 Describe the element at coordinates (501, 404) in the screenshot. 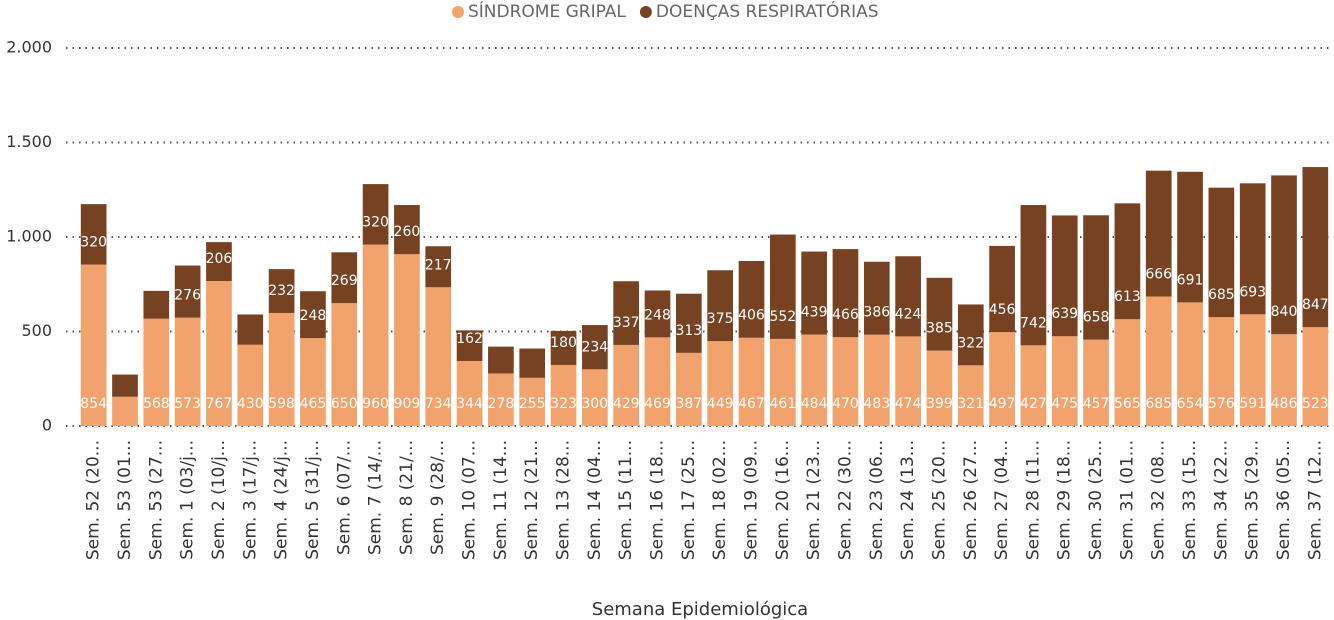

I see `value-label: 278` at that location.